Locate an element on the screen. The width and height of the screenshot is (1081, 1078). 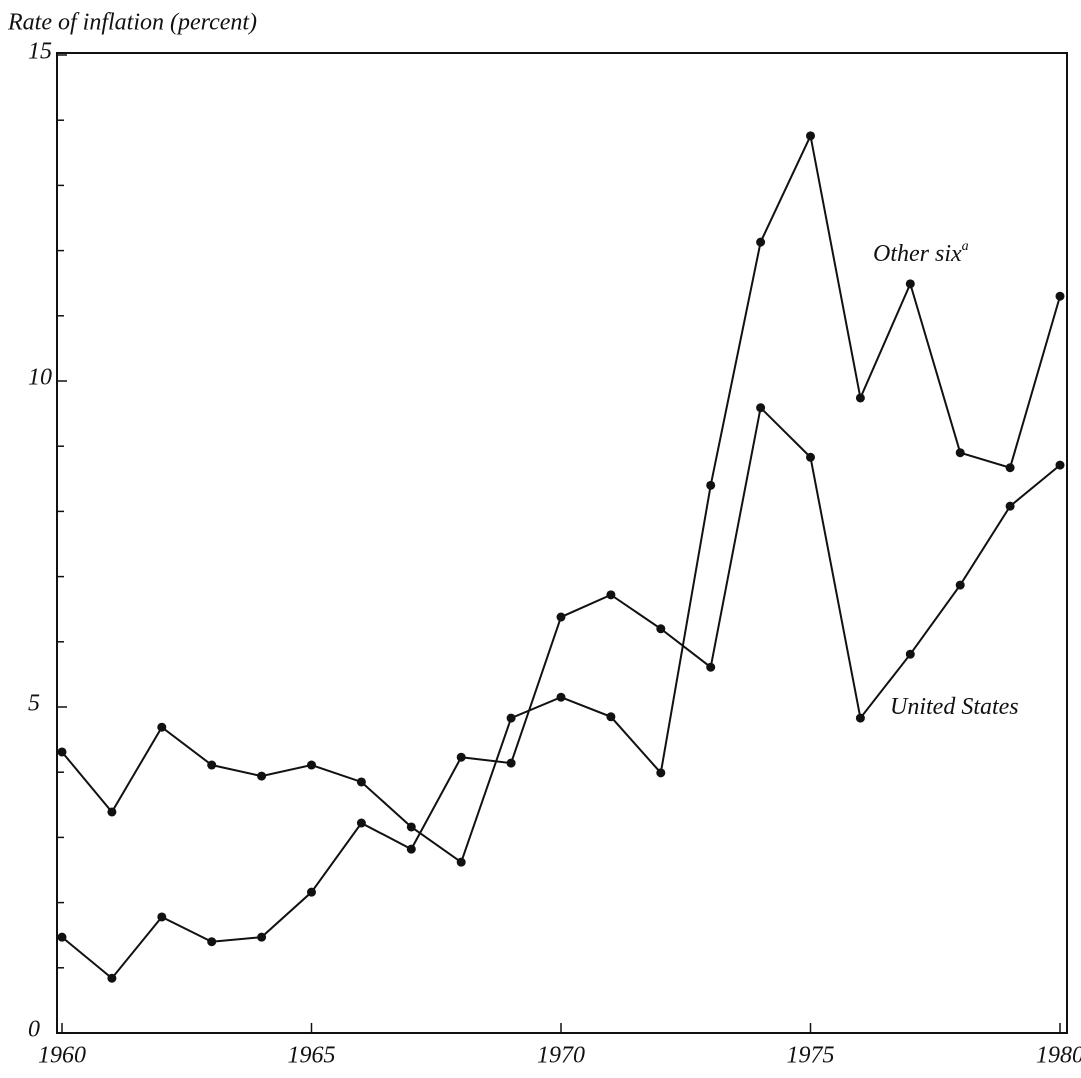
x-tick-label: 1970 is located at coordinates (561, 1056).